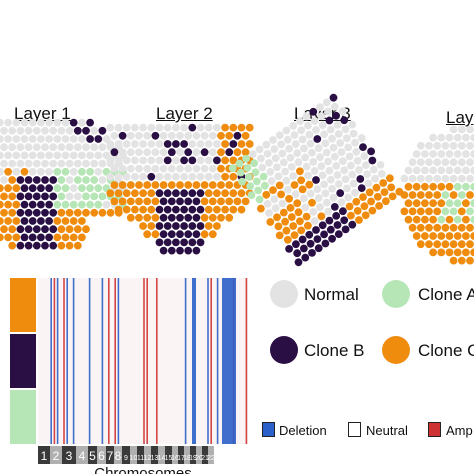 The height and width of the screenshot is (474, 474). What do you see at coordinates (169, 458) in the screenshot?
I see `chromosome-label: 15` at bounding box center [169, 458].